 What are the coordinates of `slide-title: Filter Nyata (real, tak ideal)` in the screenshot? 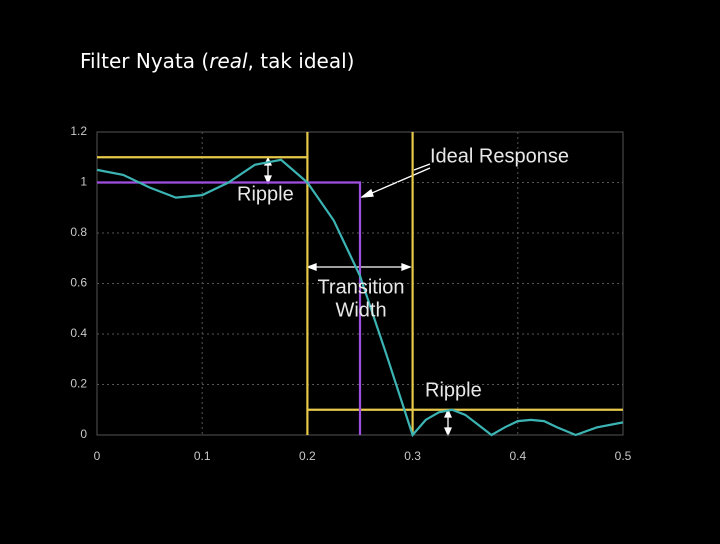 It's located at (217, 61).